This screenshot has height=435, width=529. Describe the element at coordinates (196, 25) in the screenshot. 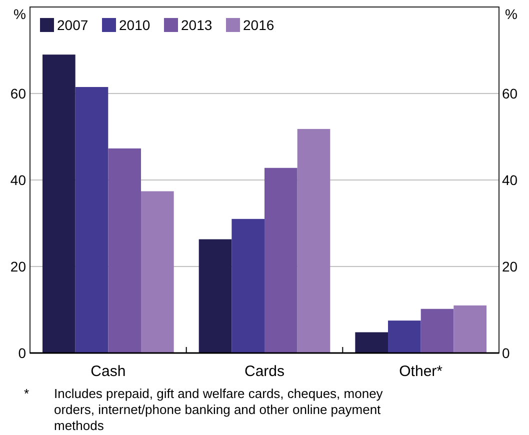

I see `legend-label: 2013` at that location.